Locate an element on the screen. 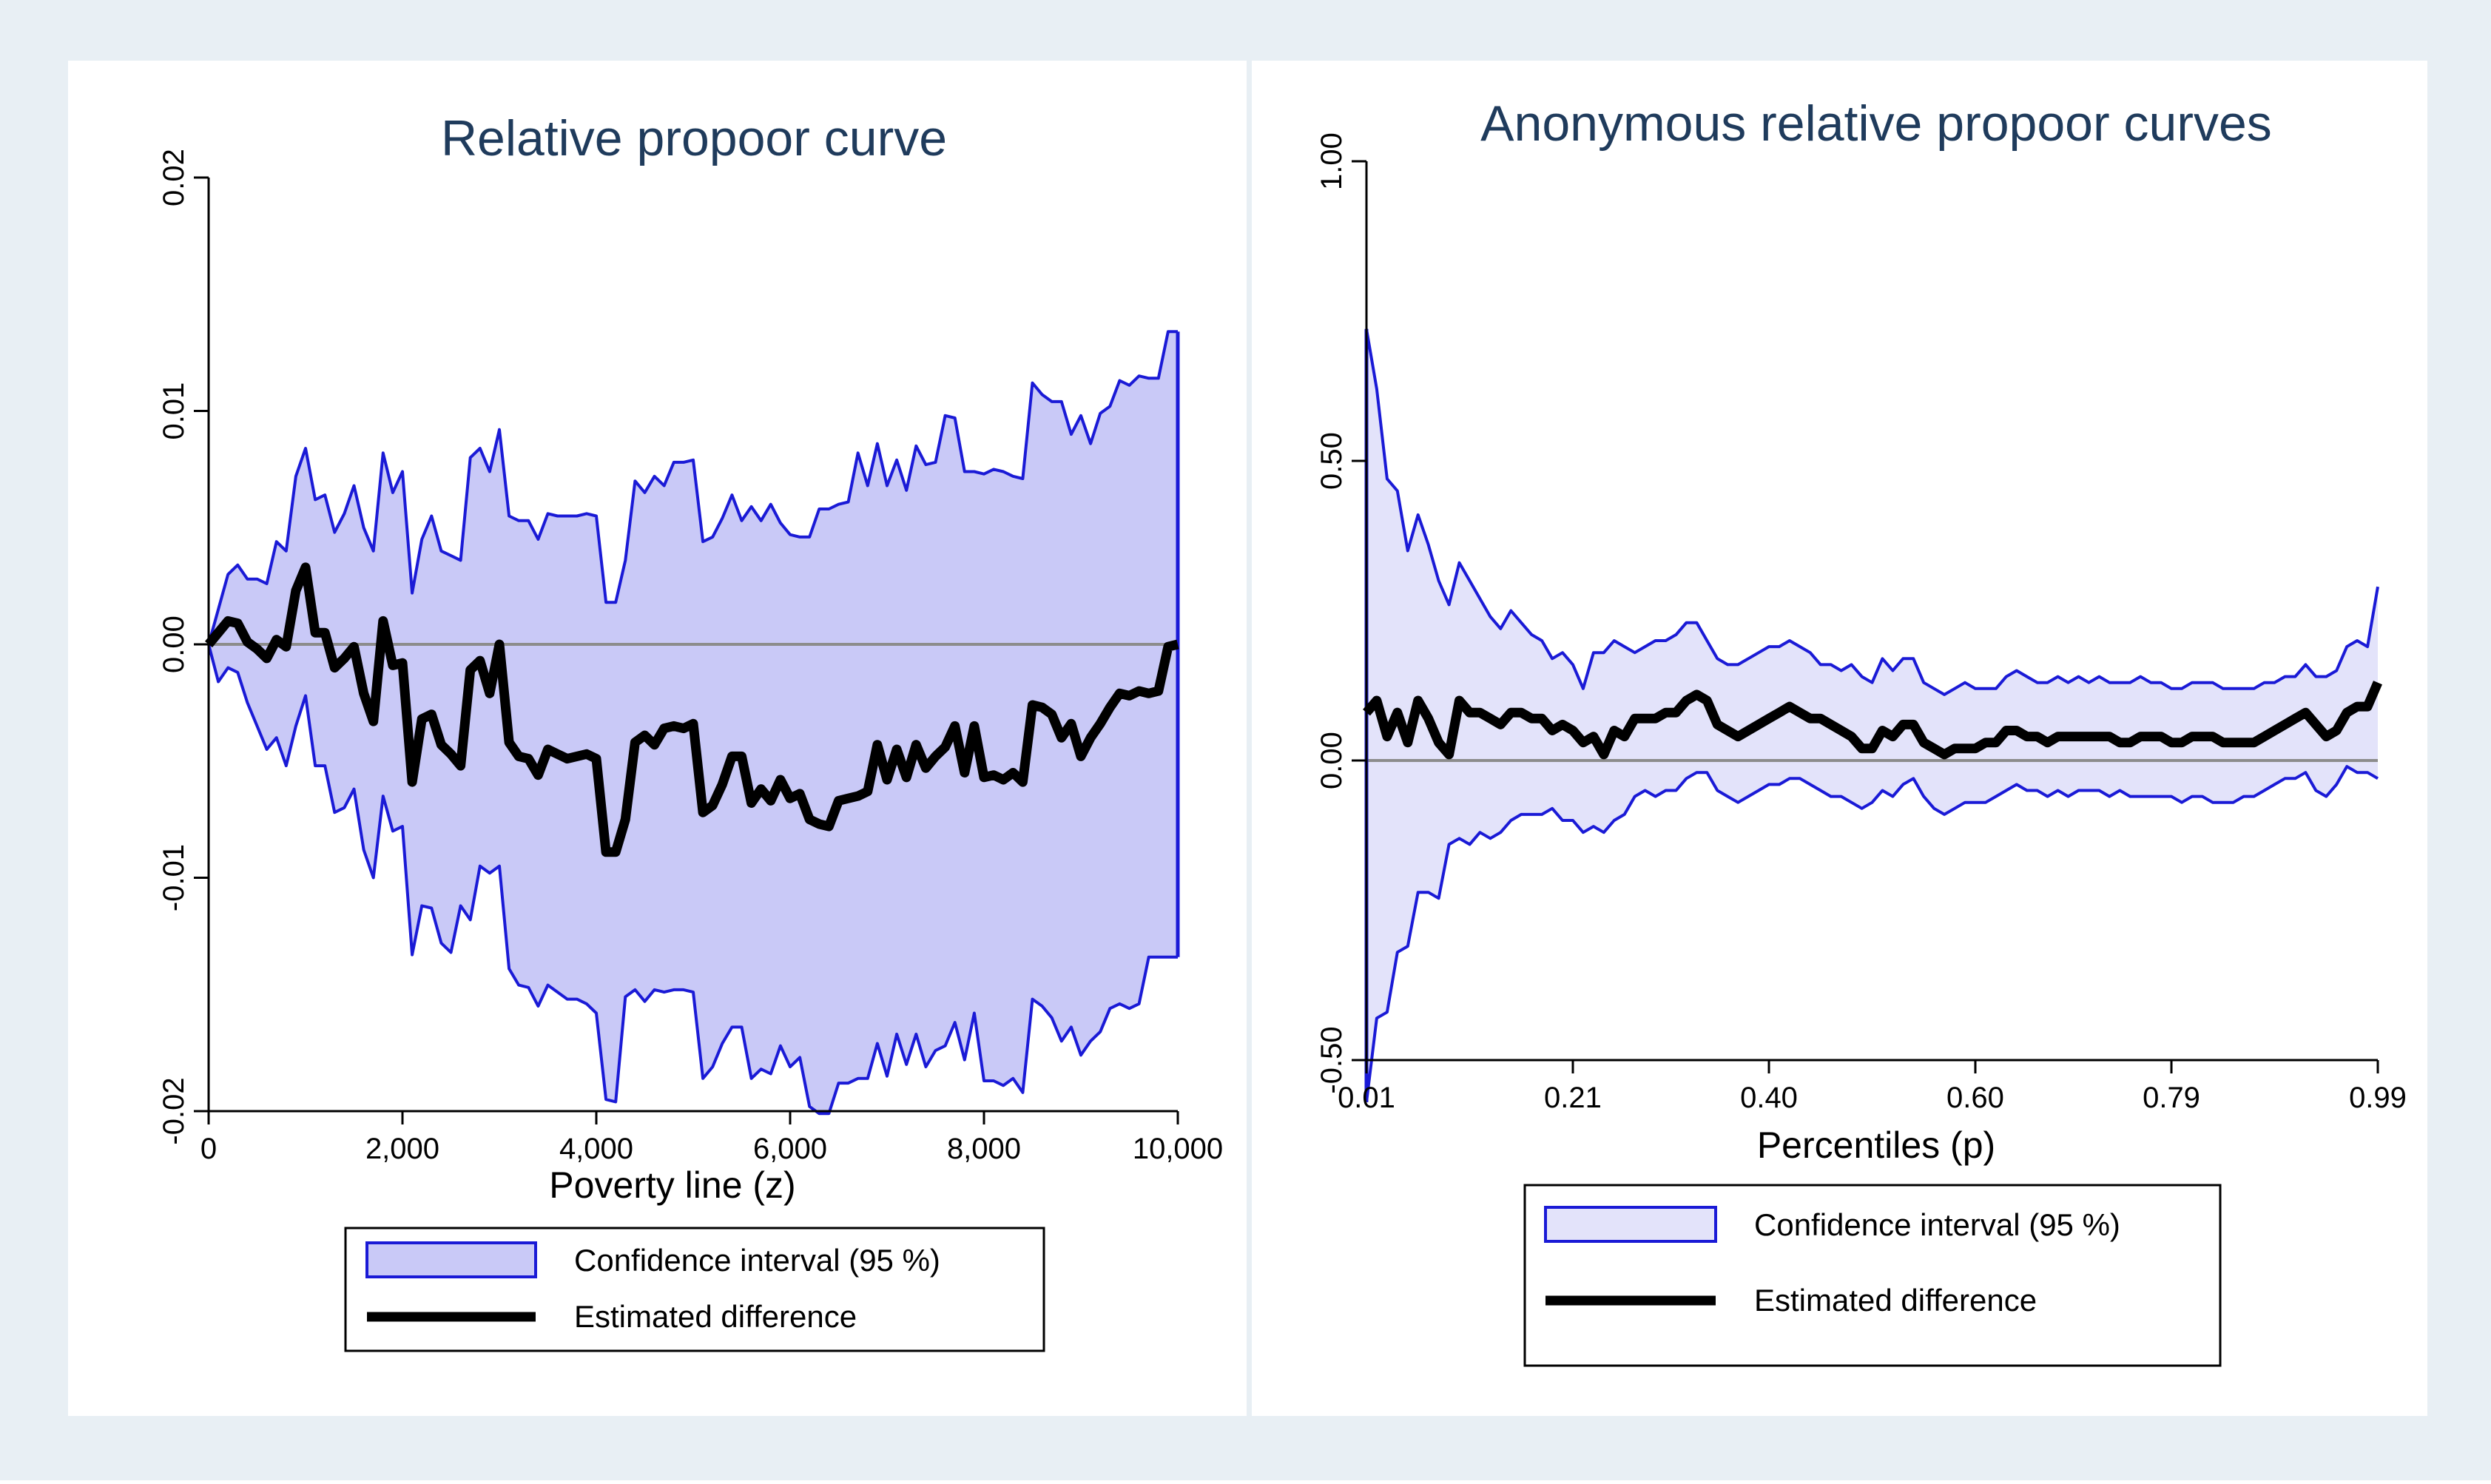 Image resolution: width=2491 pixels, height=1484 pixels. x-tick-label: 0.99 is located at coordinates (2378, 1098).